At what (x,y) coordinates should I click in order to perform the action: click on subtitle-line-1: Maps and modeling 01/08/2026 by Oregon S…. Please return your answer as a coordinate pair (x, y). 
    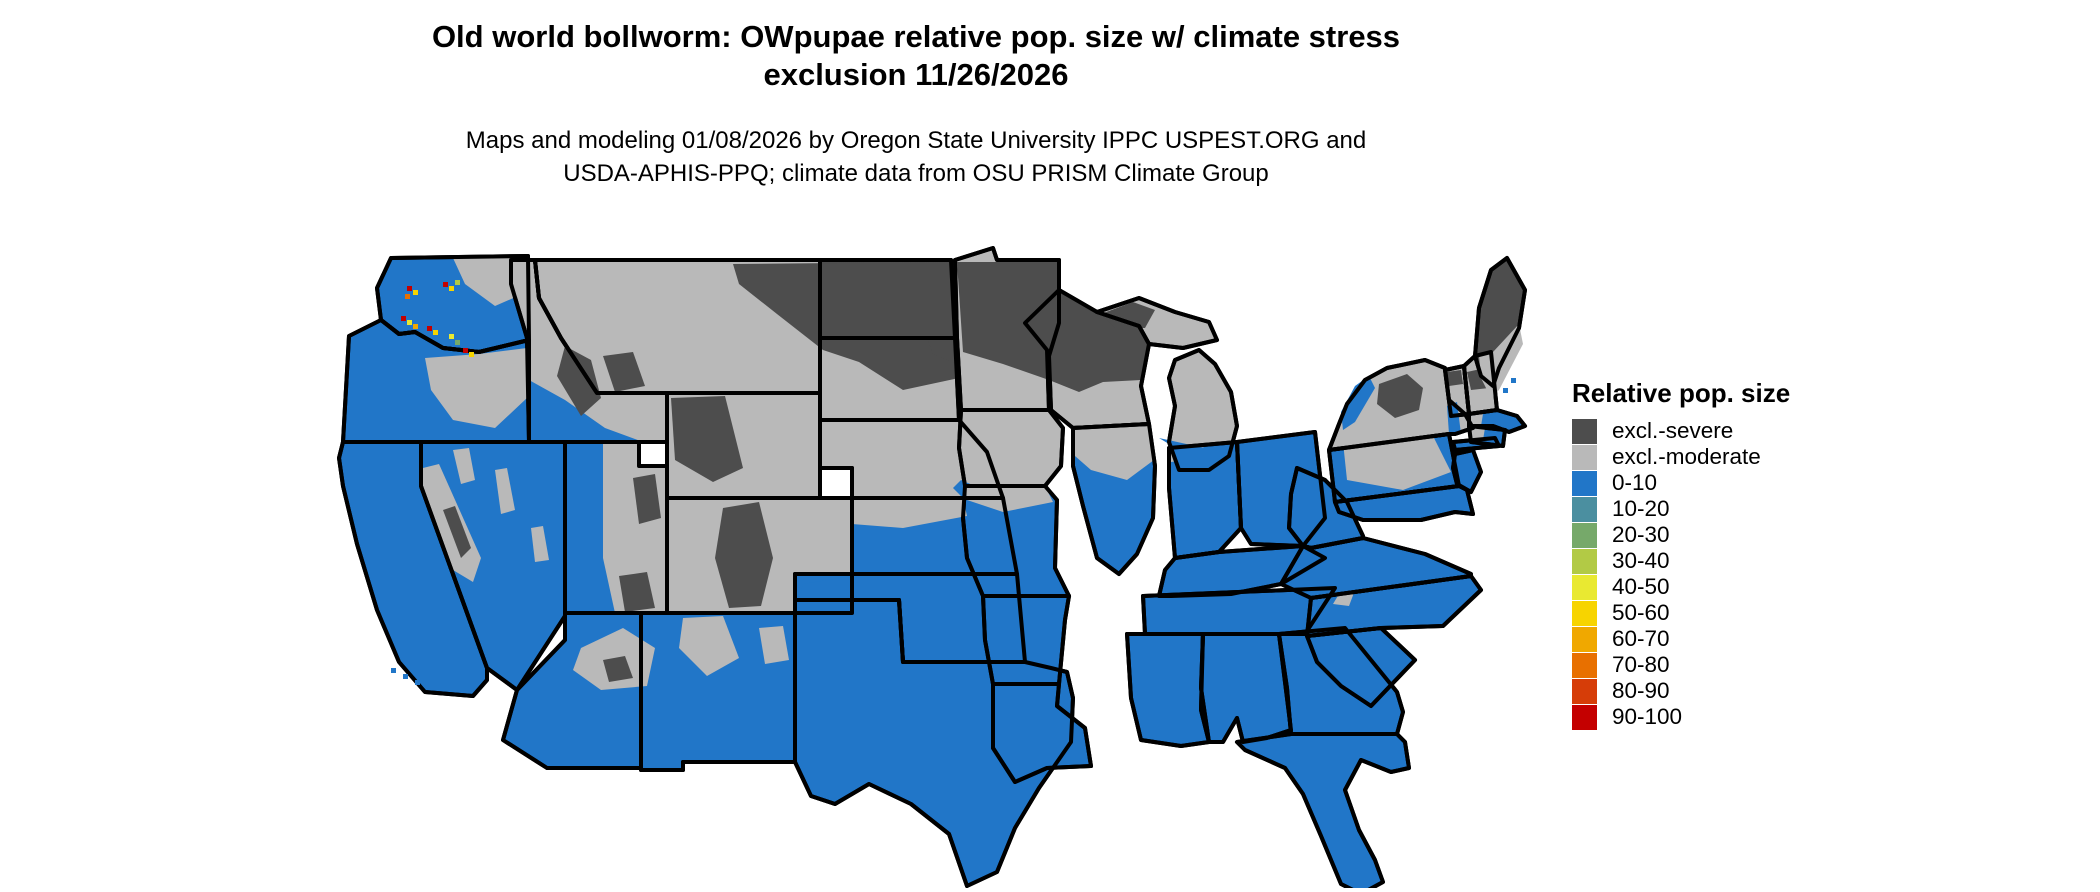
    Looking at the image, I should click on (916, 140).